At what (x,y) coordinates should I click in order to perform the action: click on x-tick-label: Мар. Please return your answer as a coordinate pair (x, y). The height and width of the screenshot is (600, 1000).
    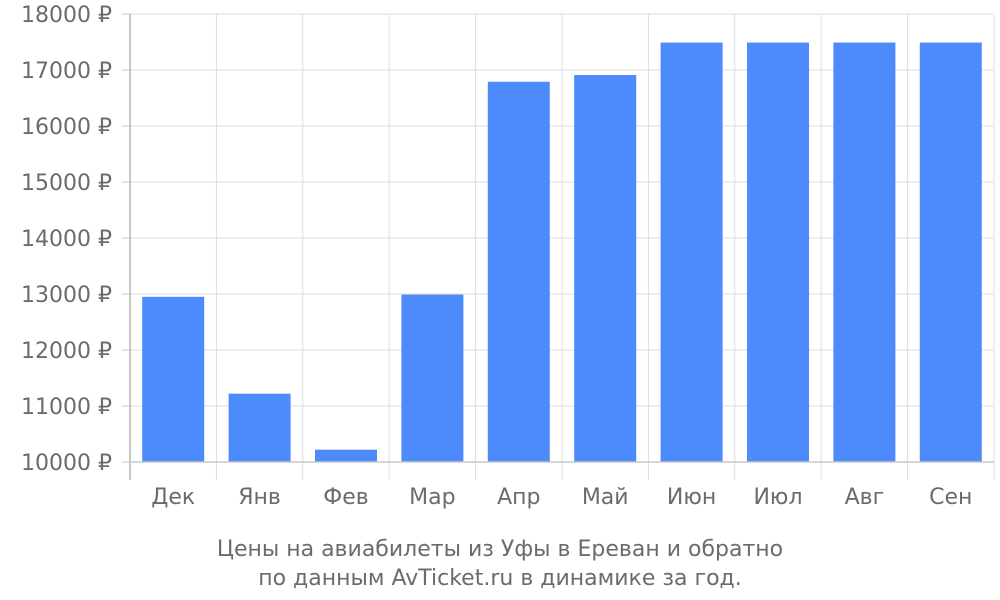
    Looking at the image, I should click on (432, 497).